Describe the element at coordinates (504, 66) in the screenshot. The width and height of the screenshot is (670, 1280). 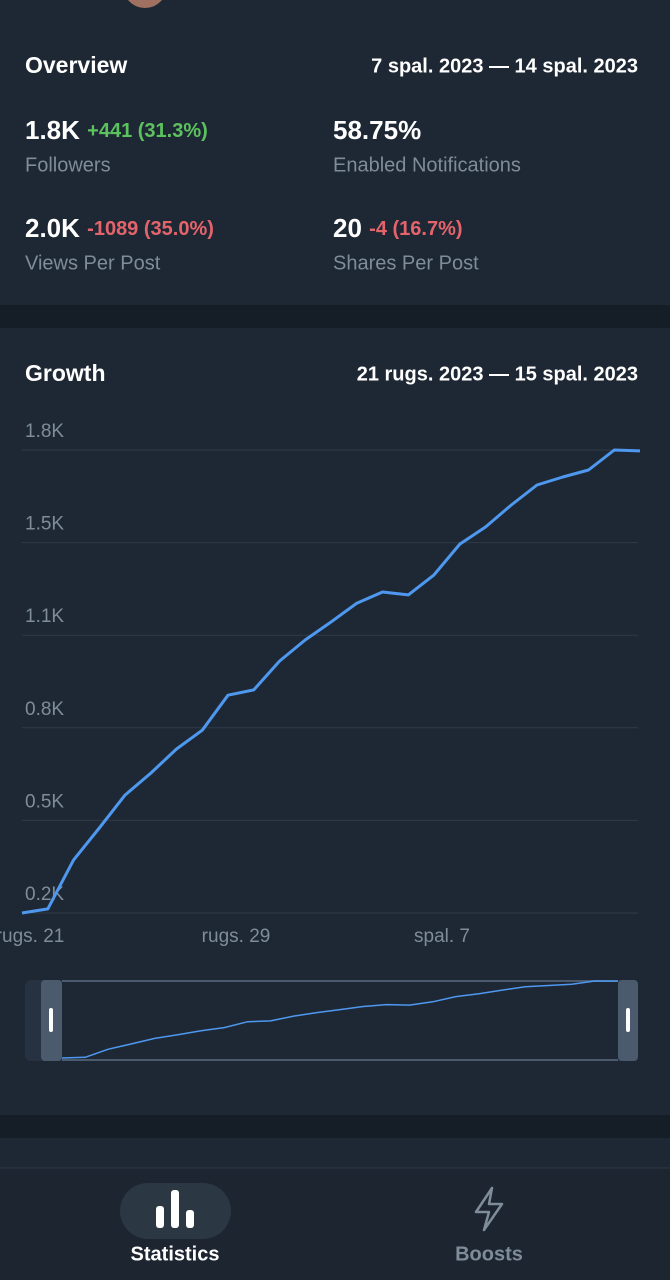
I see `overview-date: 7 spal. 2023 — 14 spal. 2023` at that location.